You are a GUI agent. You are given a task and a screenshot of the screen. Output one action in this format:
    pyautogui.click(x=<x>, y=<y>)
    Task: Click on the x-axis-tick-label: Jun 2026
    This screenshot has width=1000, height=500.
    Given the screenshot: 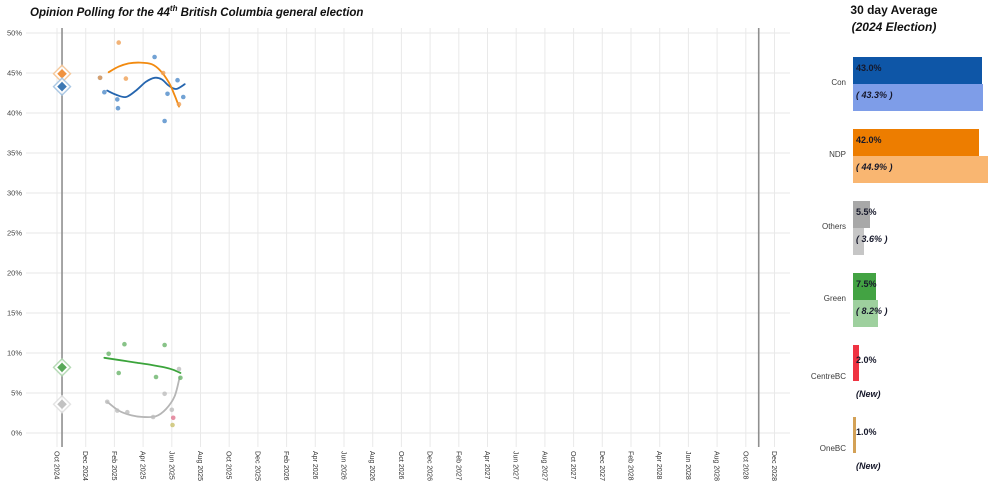 What is the action you would take?
    pyautogui.click(x=343, y=465)
    